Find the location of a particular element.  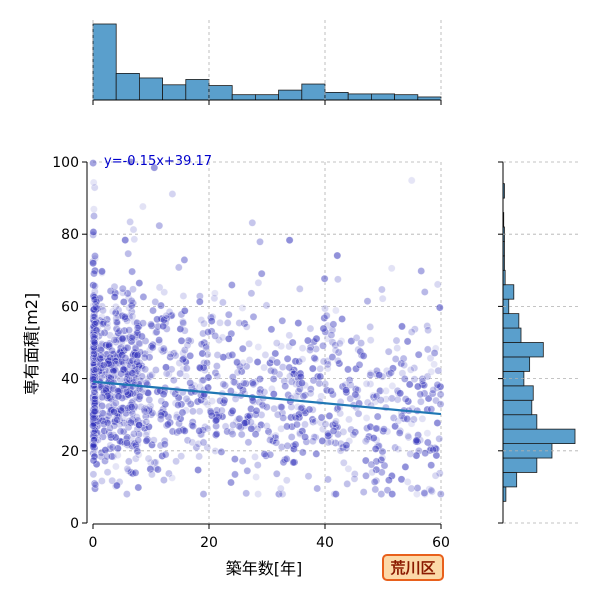

x-hist-bar is located at coordinates (127, 87).